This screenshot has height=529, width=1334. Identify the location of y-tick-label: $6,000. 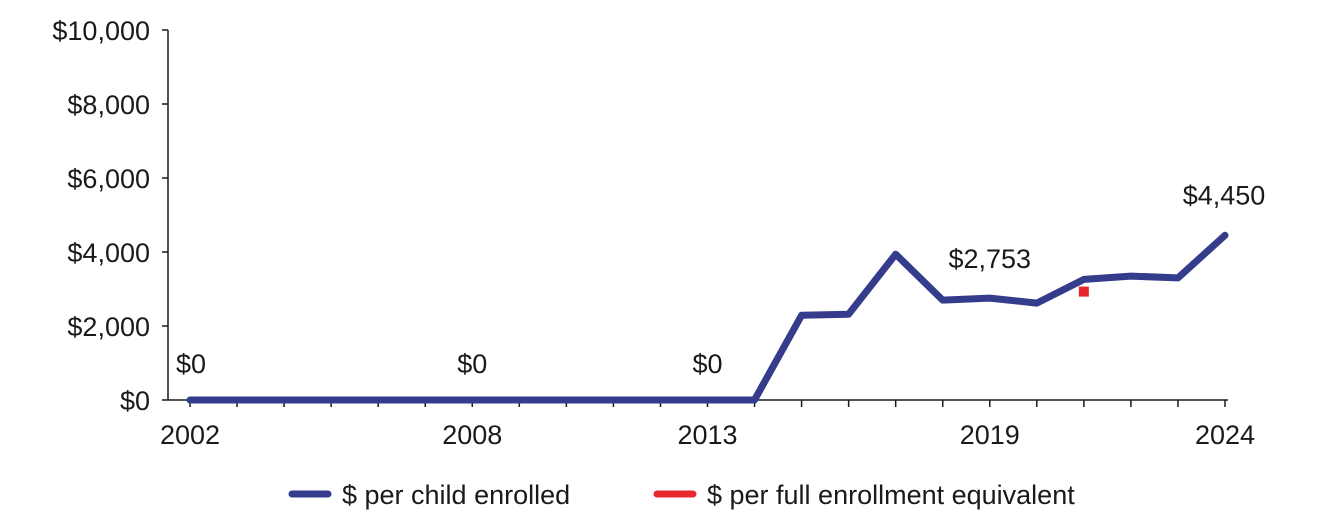
(108, 179).